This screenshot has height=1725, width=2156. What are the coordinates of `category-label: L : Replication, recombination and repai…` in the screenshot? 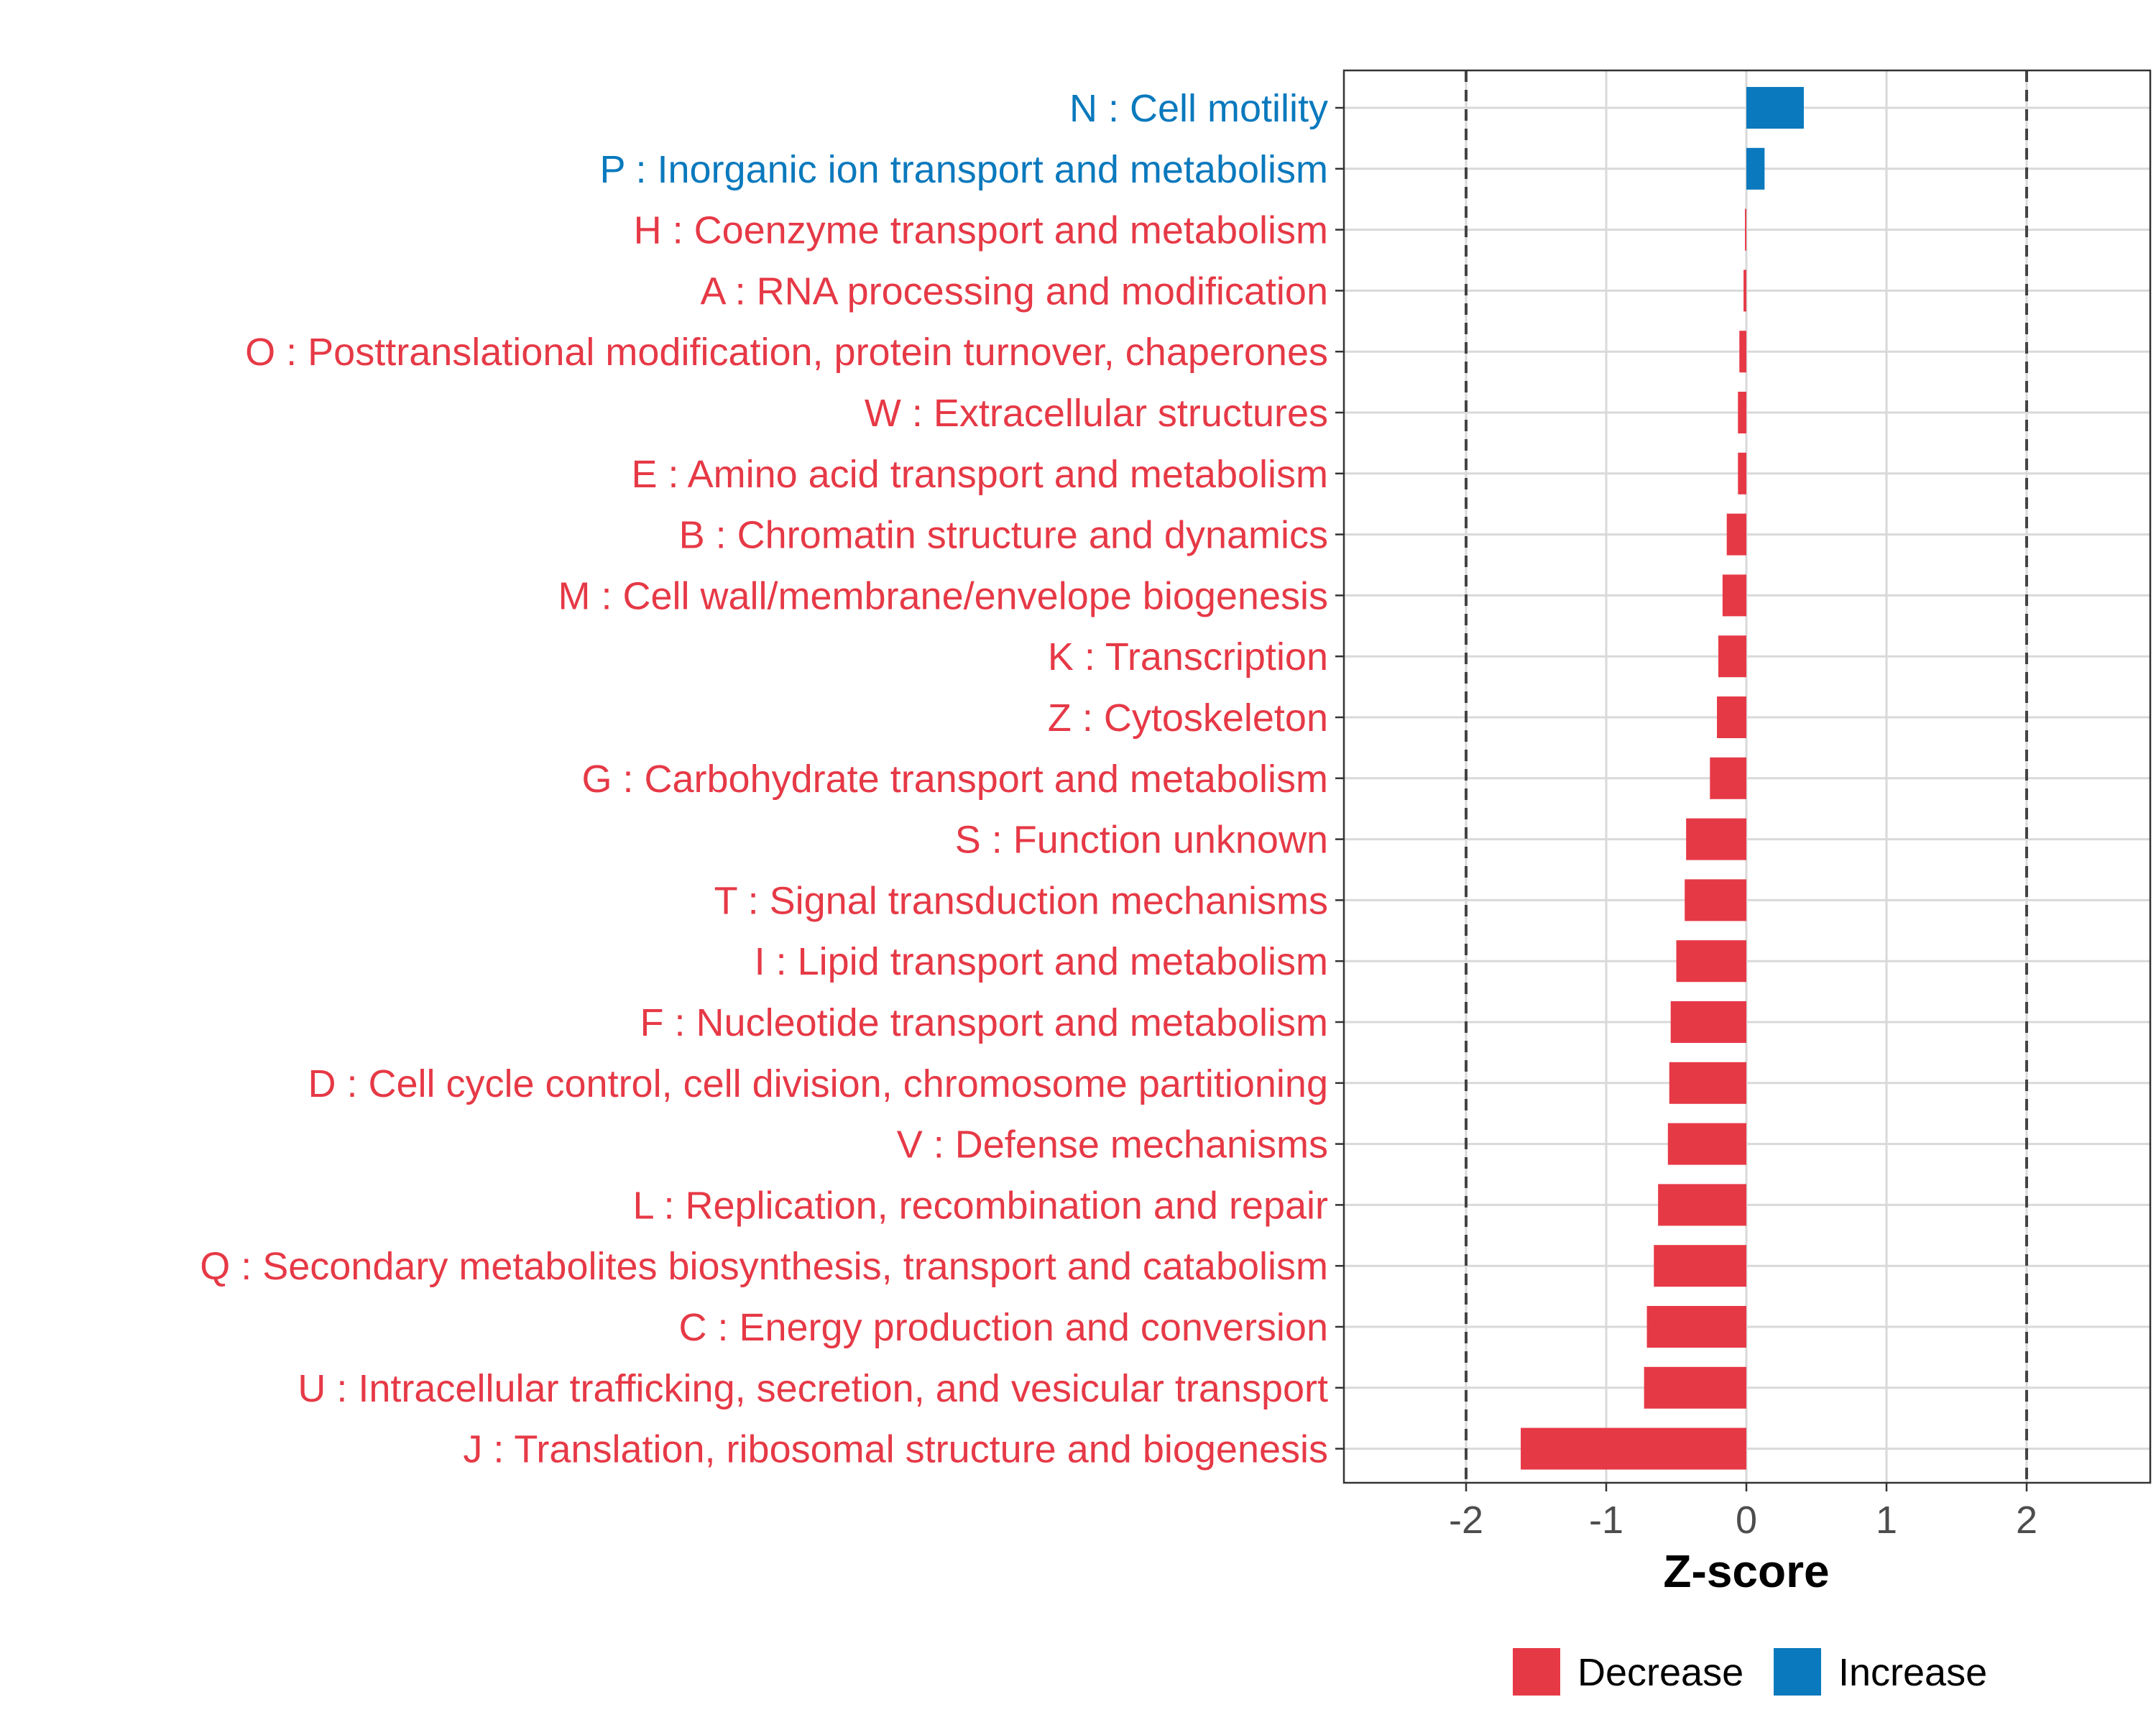 It's located at (980, 1205).